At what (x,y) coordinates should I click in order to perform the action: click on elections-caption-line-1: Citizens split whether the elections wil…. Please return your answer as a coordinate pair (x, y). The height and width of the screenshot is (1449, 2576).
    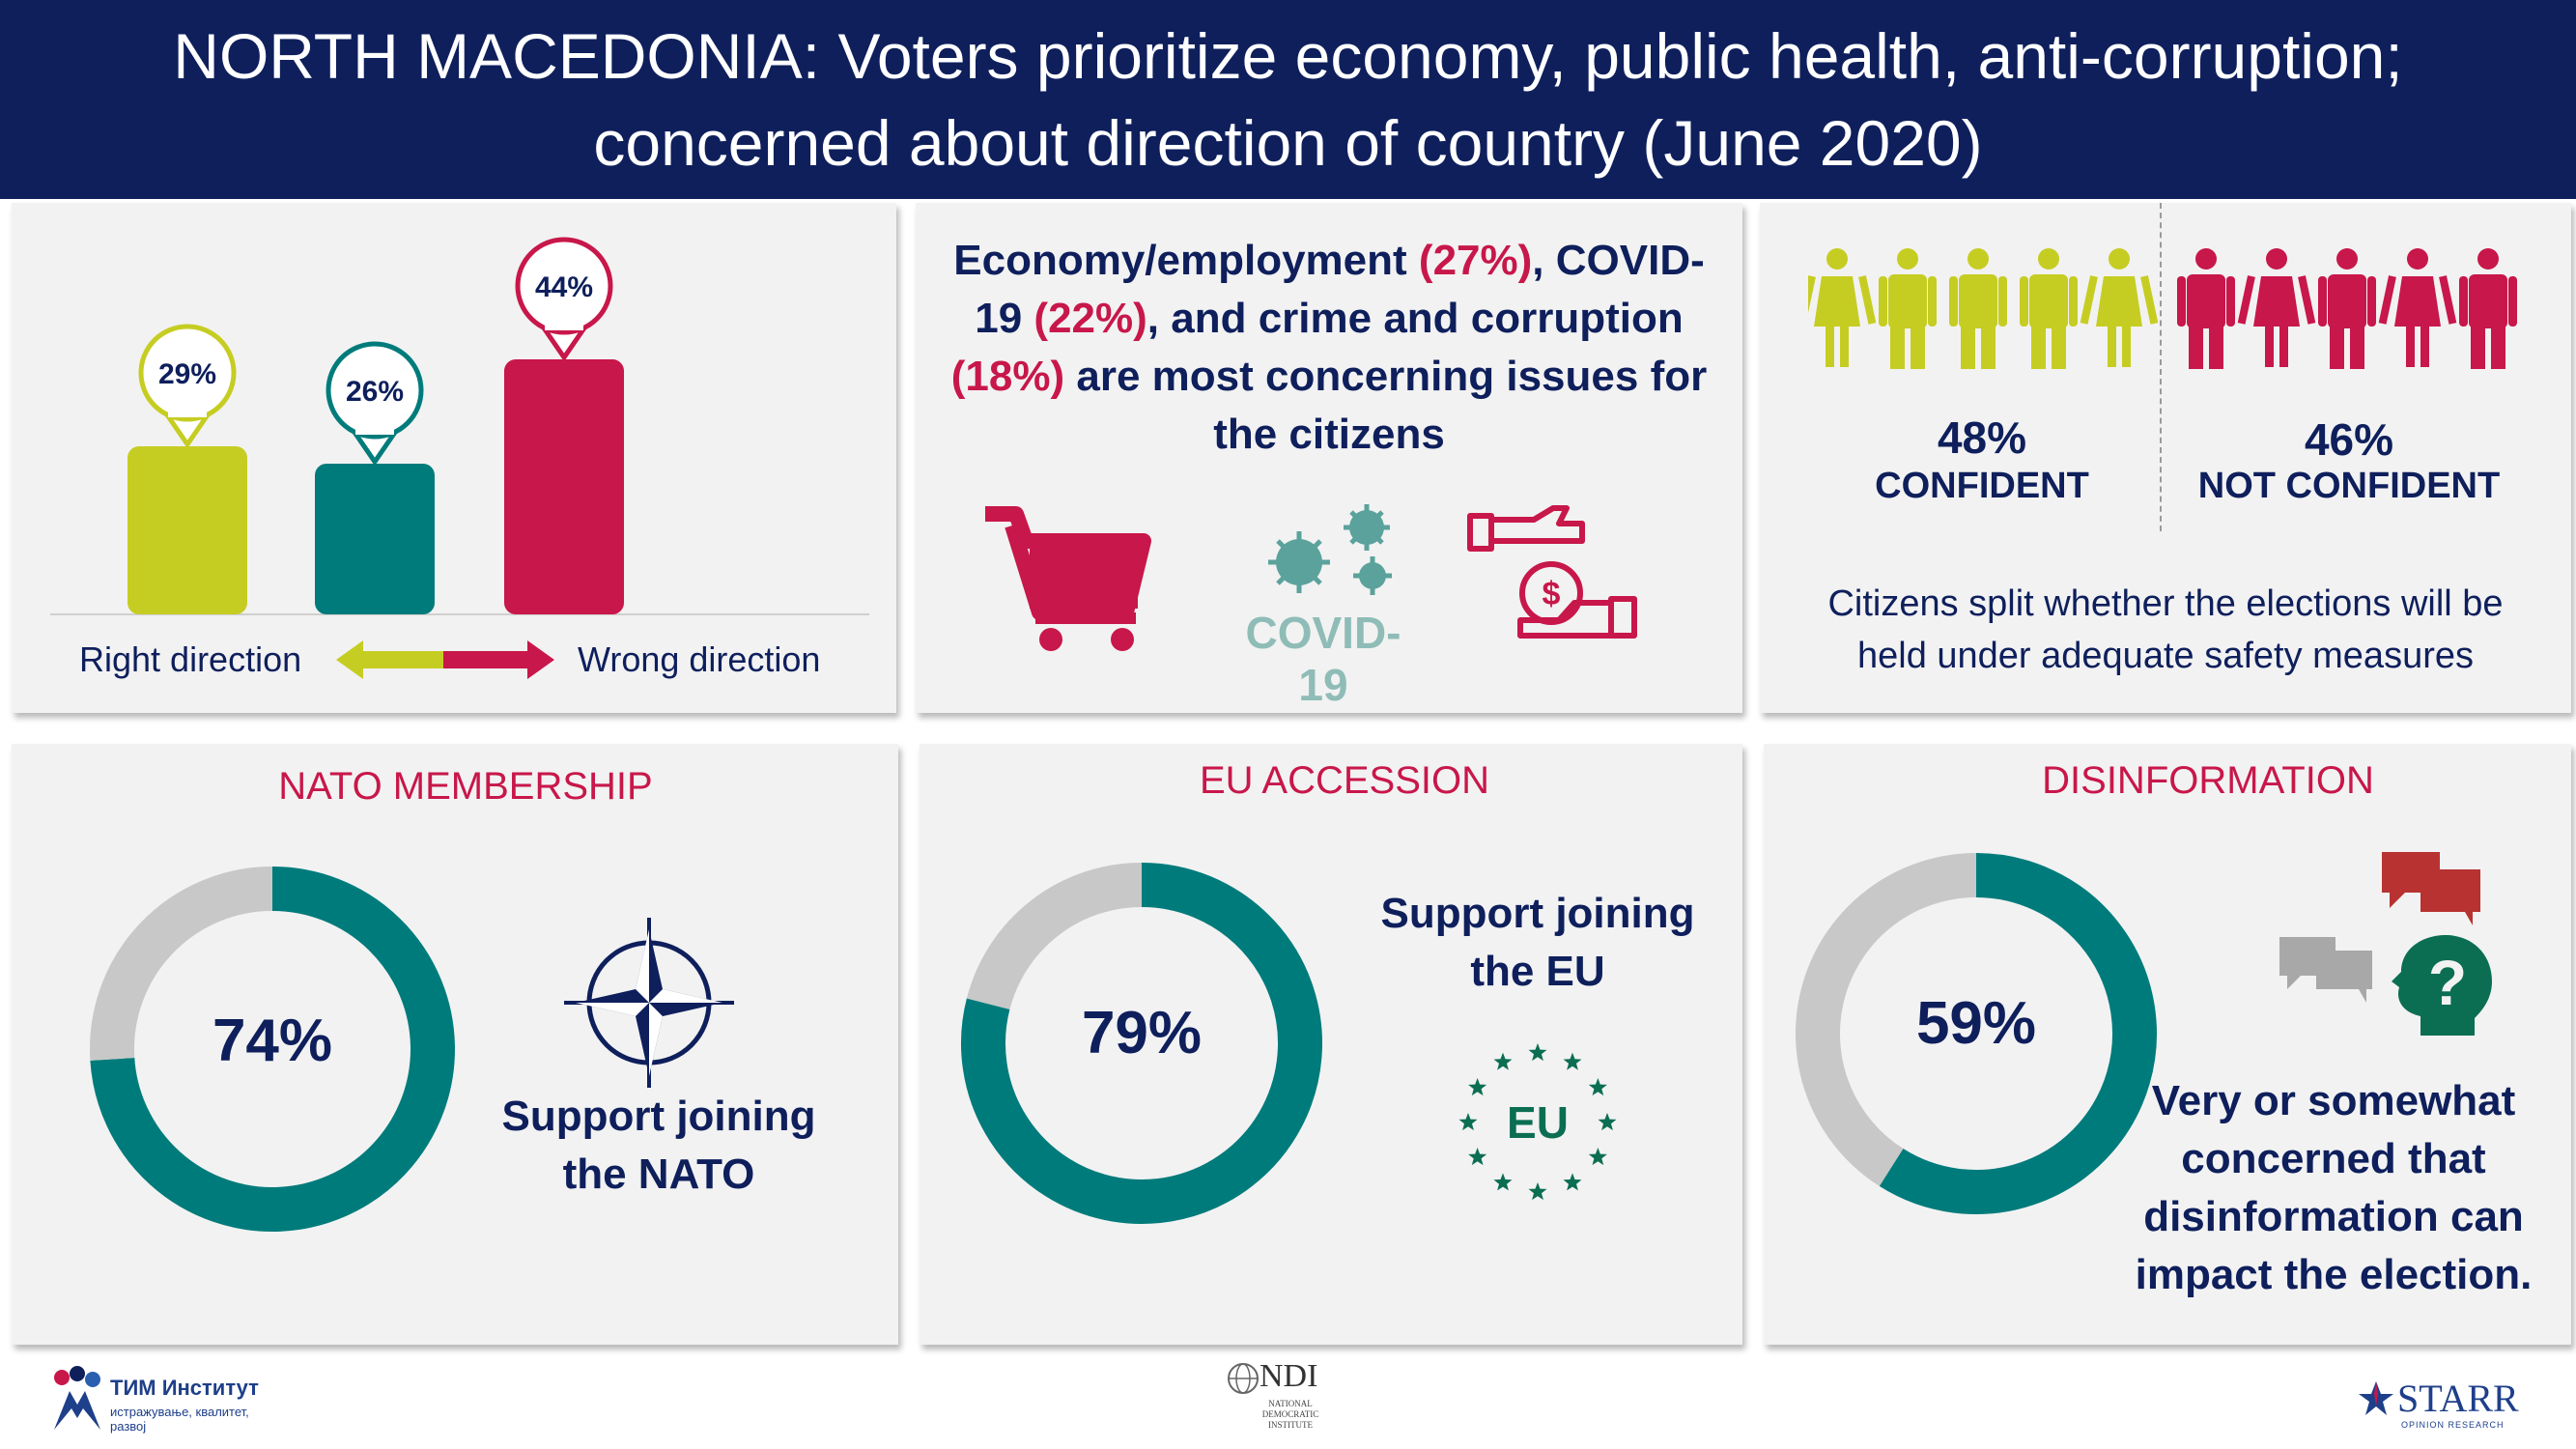
    Looking at the image, I should click on (2165, 603).